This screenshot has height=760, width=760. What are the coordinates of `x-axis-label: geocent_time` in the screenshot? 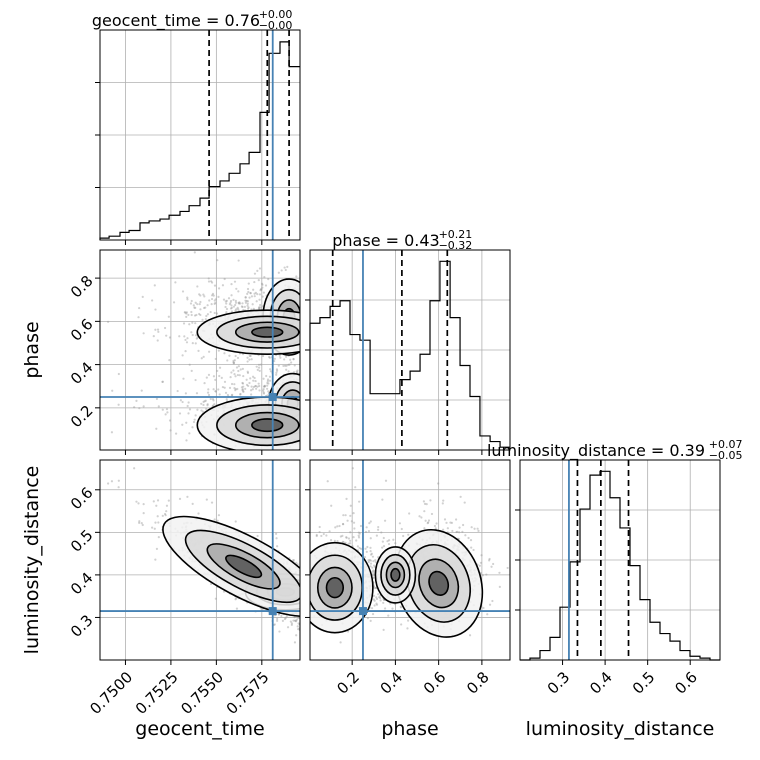 It's located at (199, 729).